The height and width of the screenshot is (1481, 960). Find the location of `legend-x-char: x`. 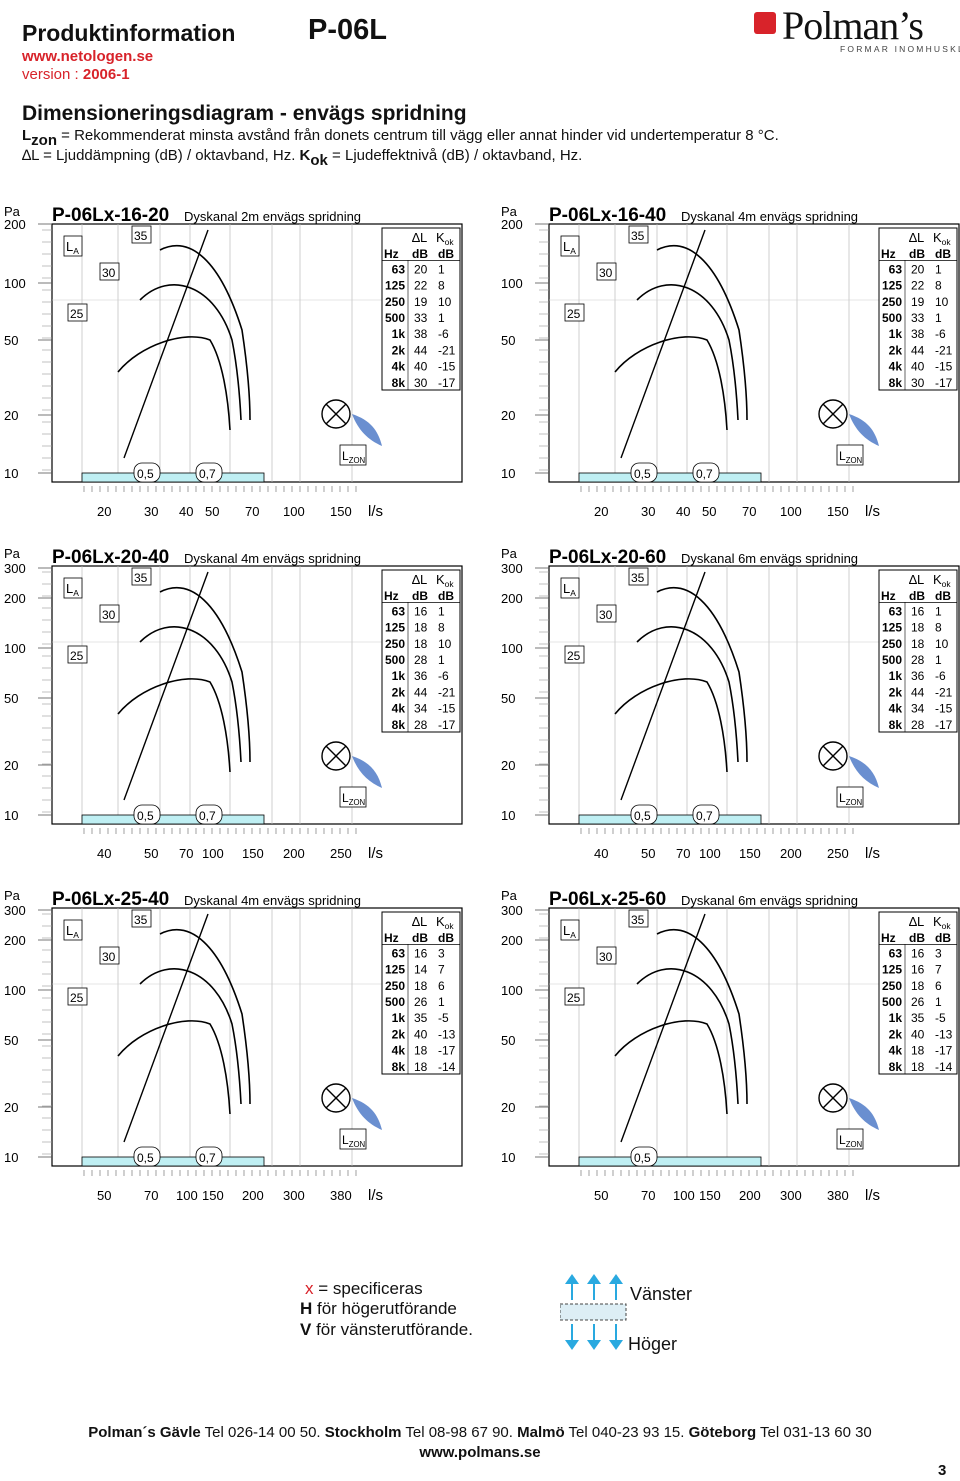

legend-x-char: x is located at coordinates (309, 1288).